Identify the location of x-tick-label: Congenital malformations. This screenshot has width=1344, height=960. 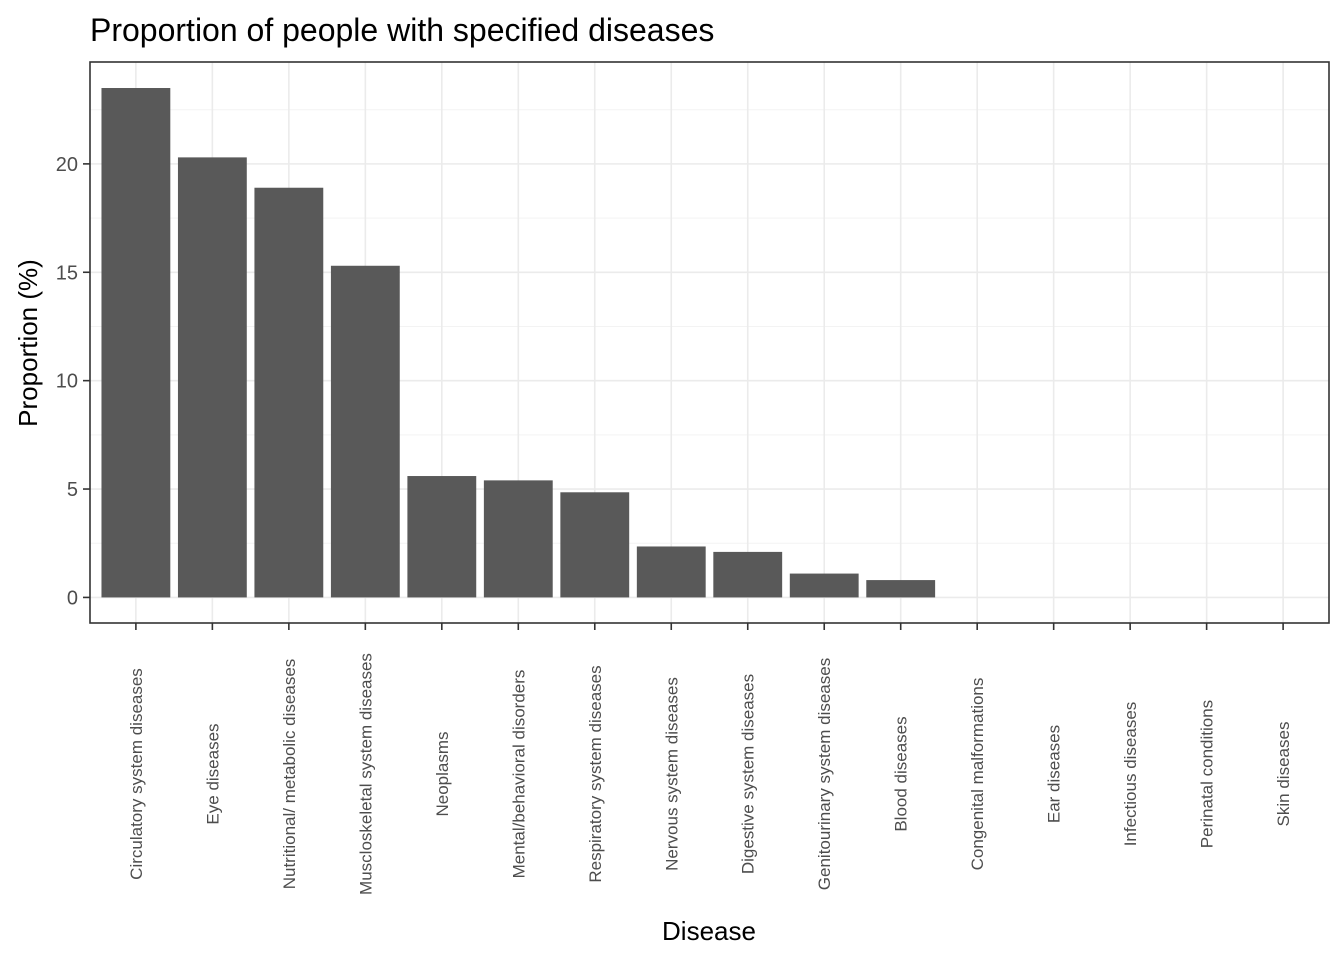
(977, 774).